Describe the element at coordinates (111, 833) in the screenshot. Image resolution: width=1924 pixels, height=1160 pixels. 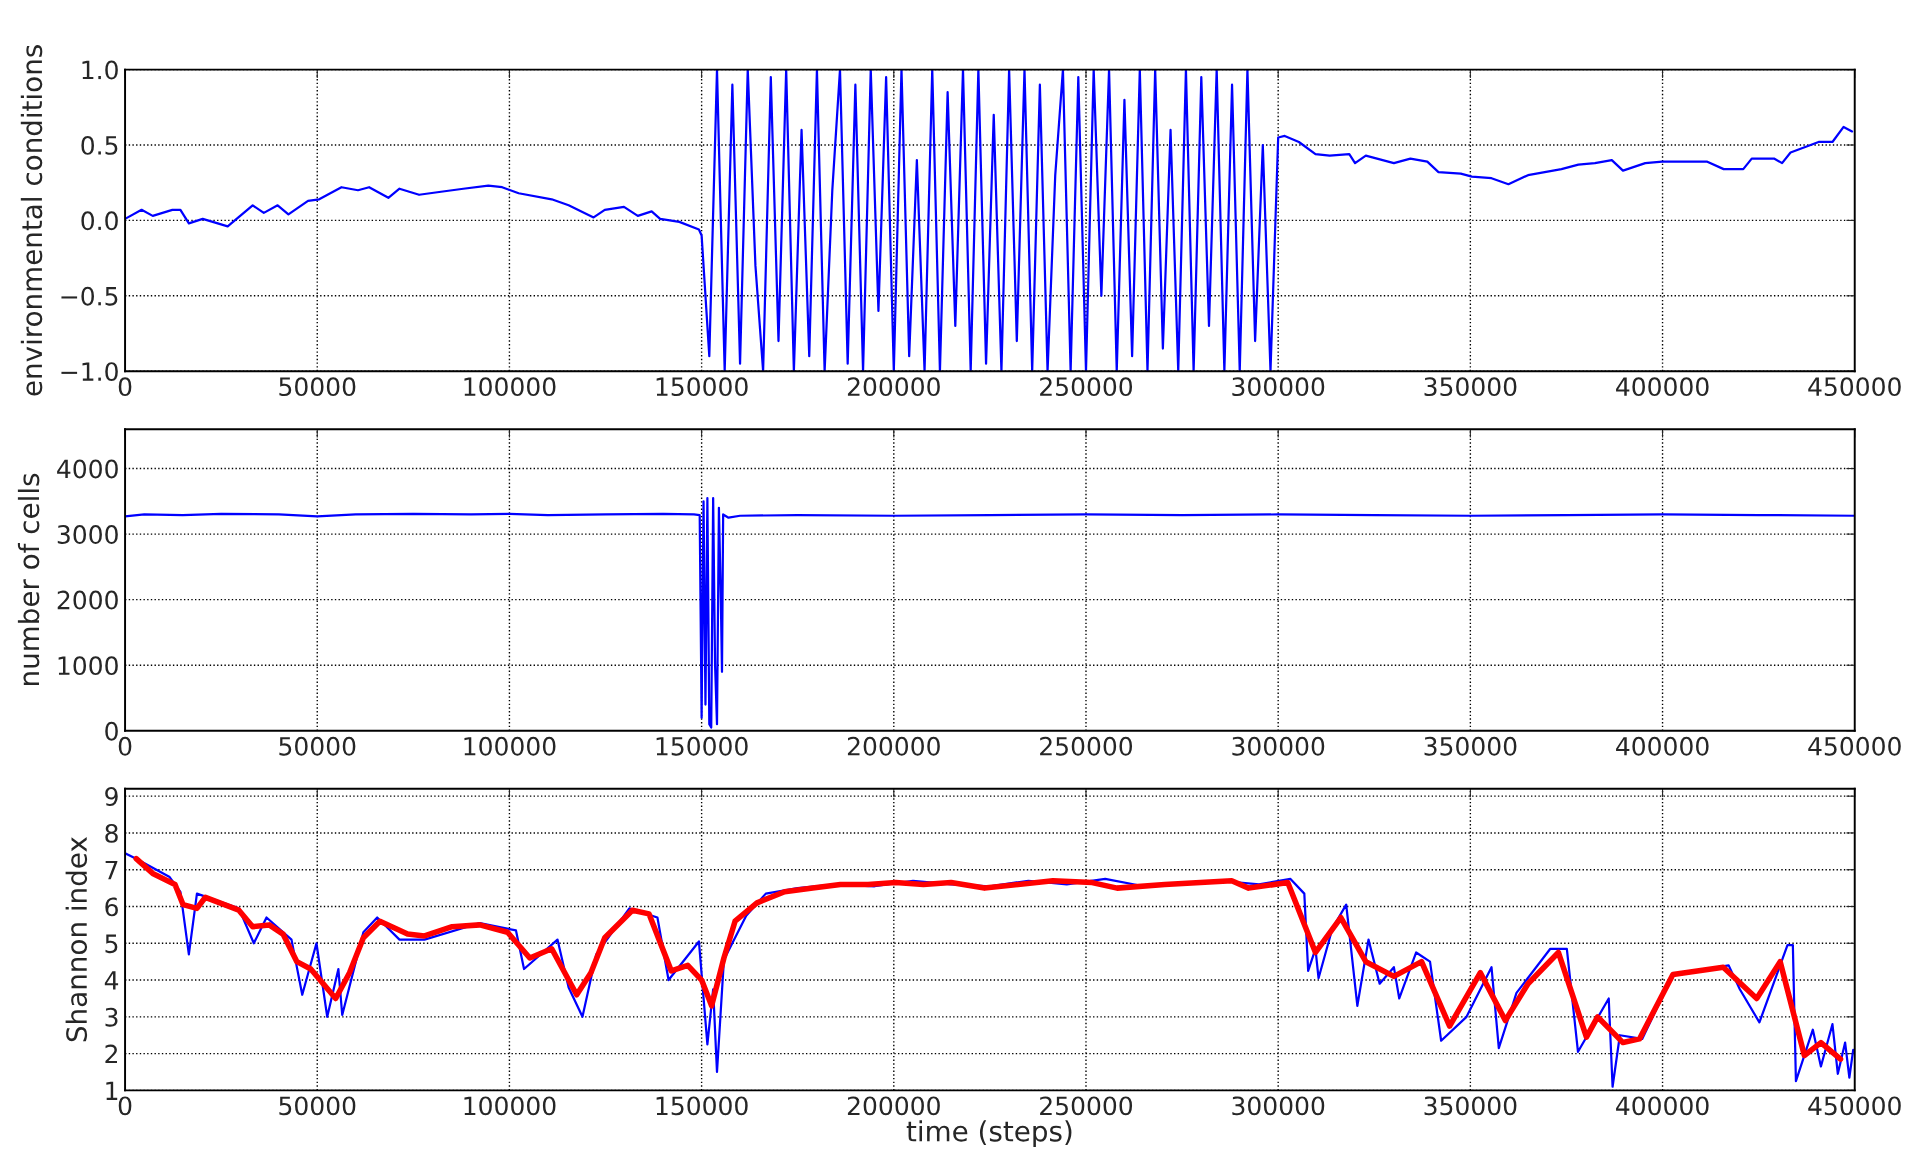
I see `y-tick-label: 8` at that location.